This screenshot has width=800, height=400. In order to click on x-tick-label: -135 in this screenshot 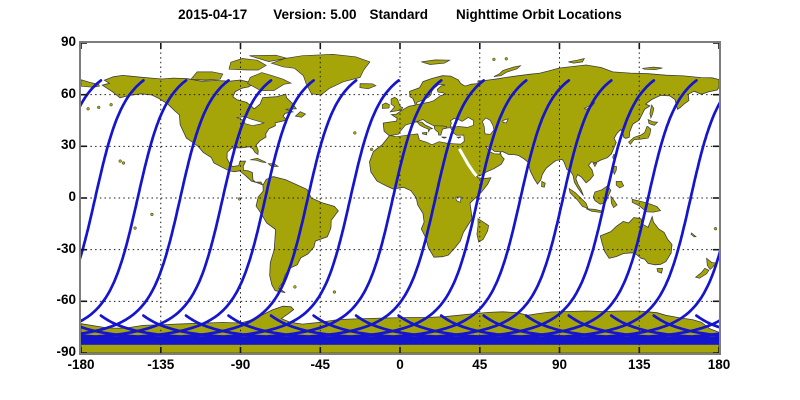, I will do `click(161, 364)`.